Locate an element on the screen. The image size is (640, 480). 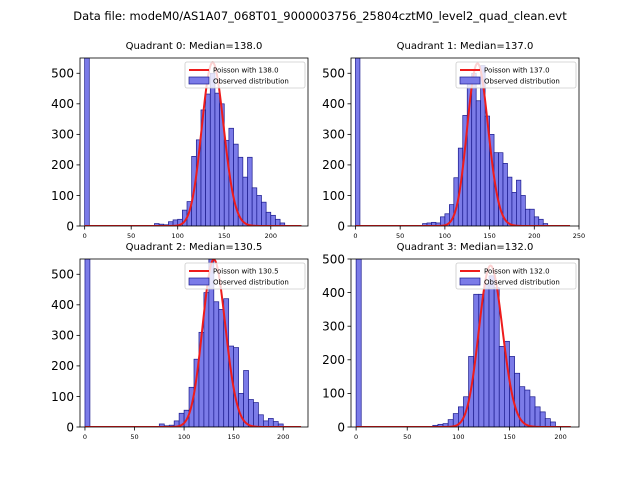
legend: Poisson with 138.0 Observed distribution is located at coordinates (245, 75).